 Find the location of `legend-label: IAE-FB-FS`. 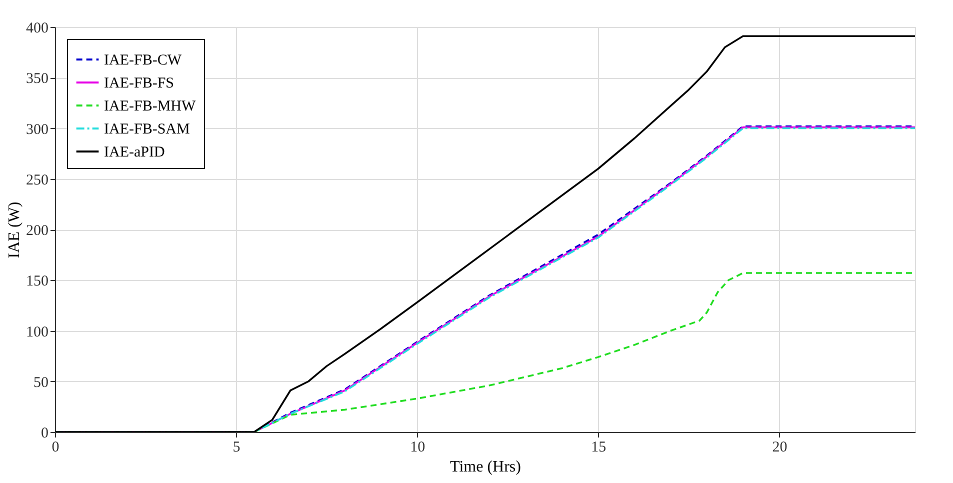

legend-label: IAE-FB-FS is located at coordinates (139, 84).